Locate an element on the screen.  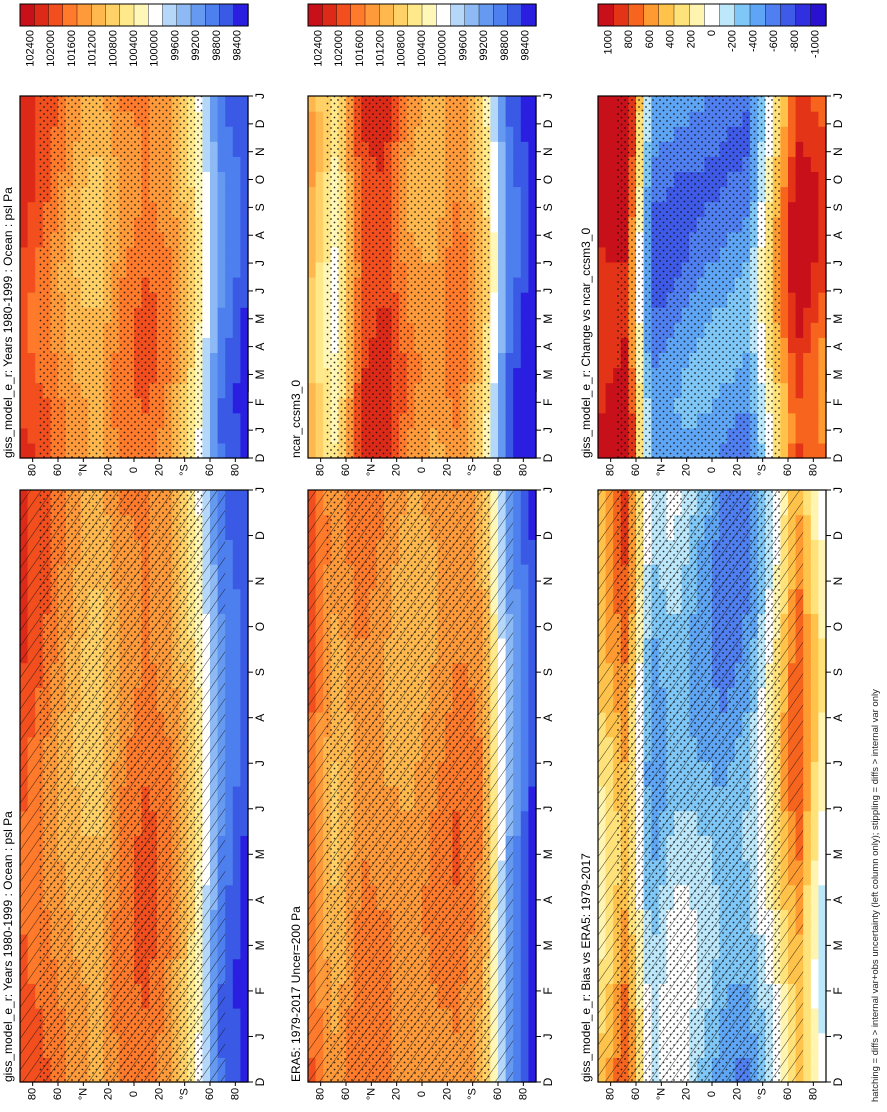
panel-title: ncar_ccsm3_0 is located at coordinates (296, 419).